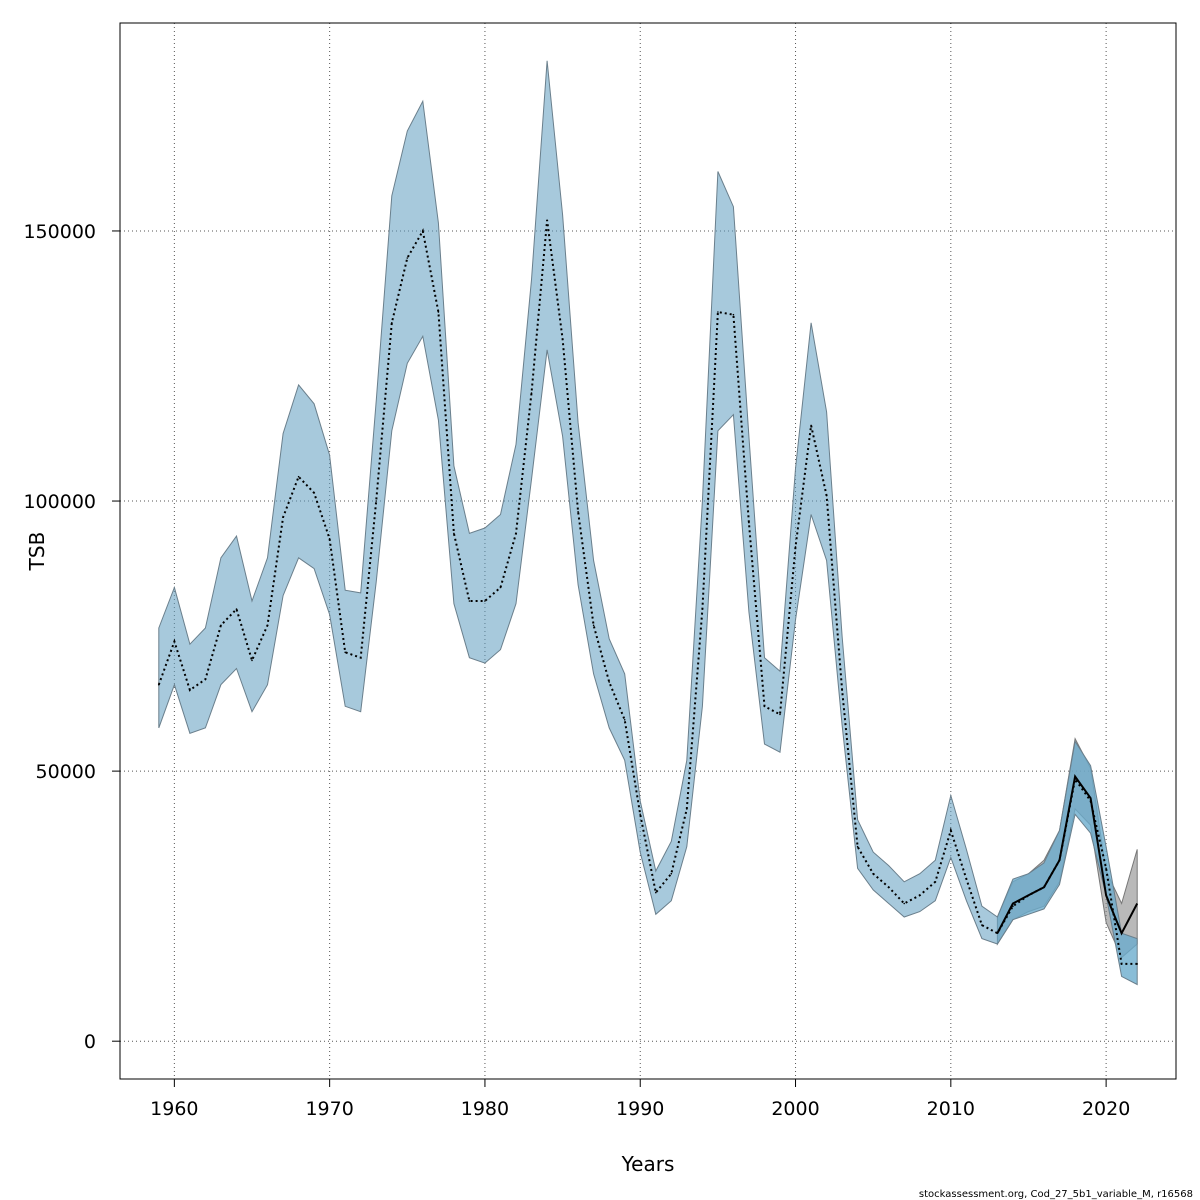 This screenshot has height=1200, width=1200. What do you see at coordinates (37, 552) in the screenshot?
I see `y-axis-title: TSB` at bounding box center [37, 552].